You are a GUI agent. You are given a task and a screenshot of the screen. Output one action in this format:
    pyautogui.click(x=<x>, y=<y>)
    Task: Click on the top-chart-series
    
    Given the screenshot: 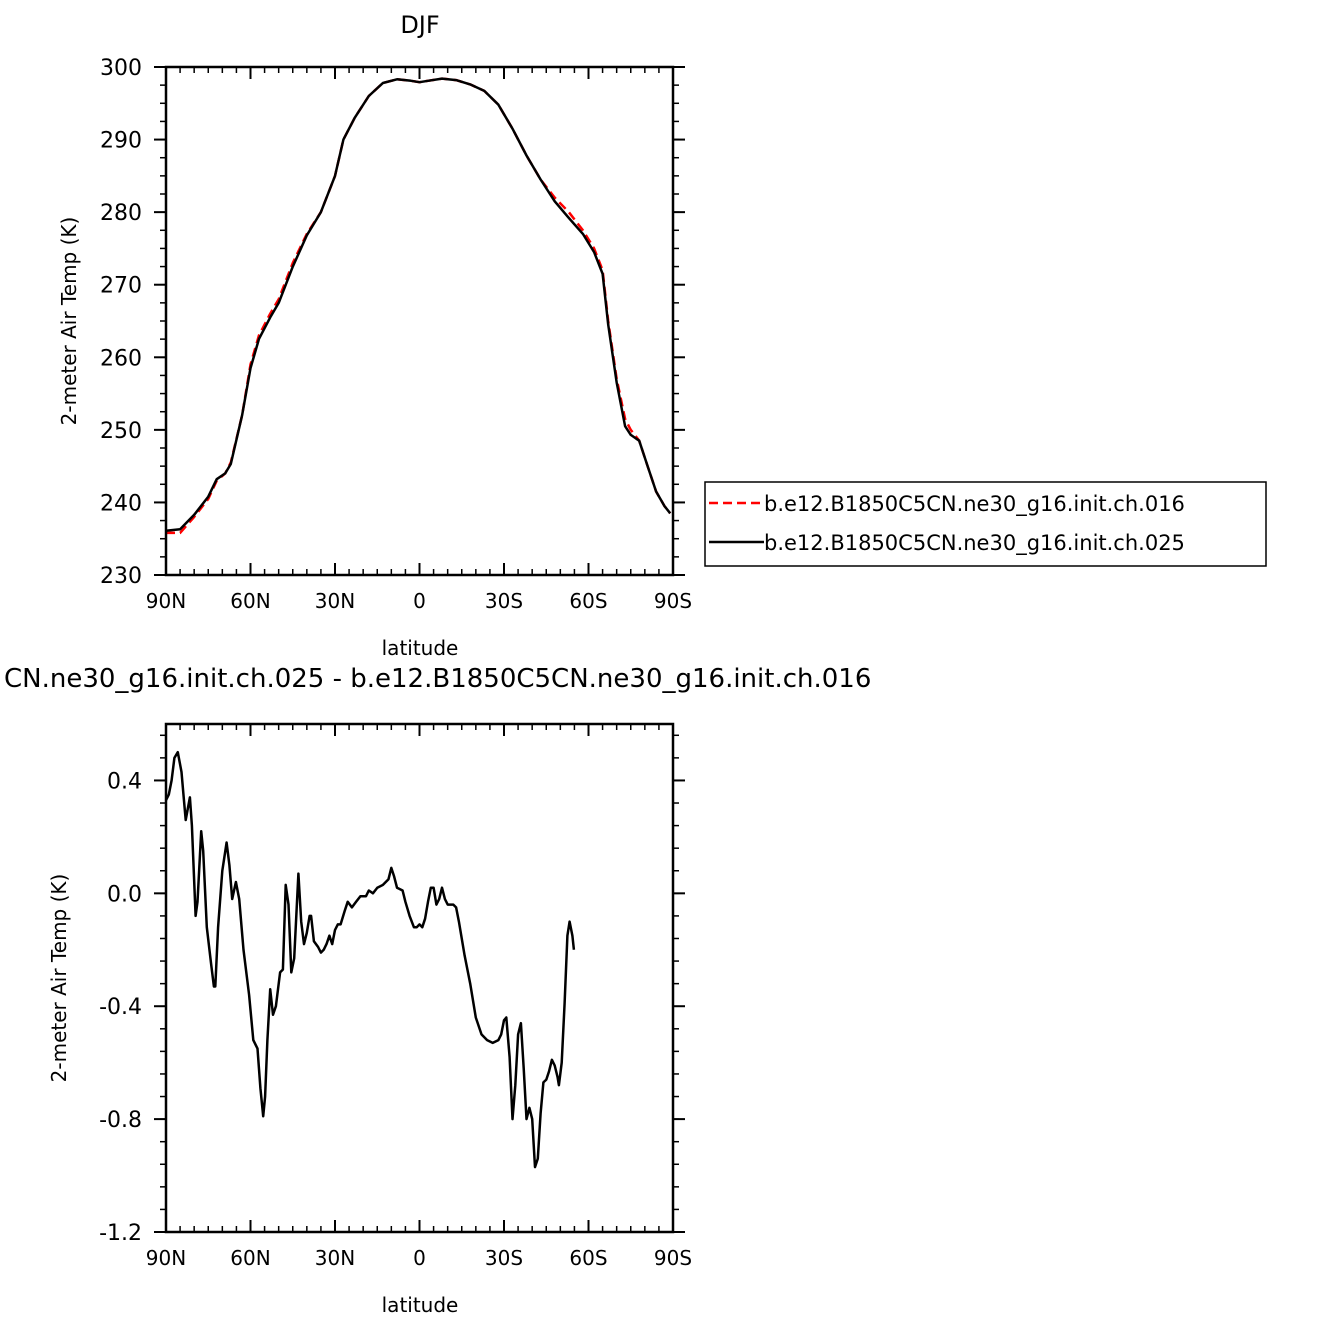 What is the action you would take?
    pyautogui.click(x=418, y=306)
    